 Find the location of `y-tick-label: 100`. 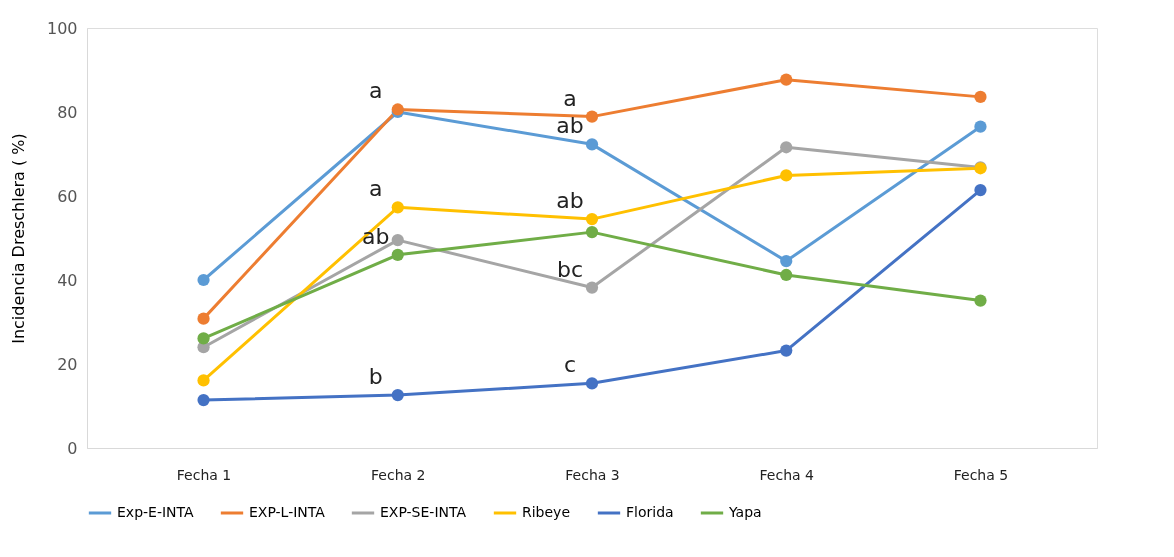

y-tick-label: 100 is located at coordinates (62, 28).